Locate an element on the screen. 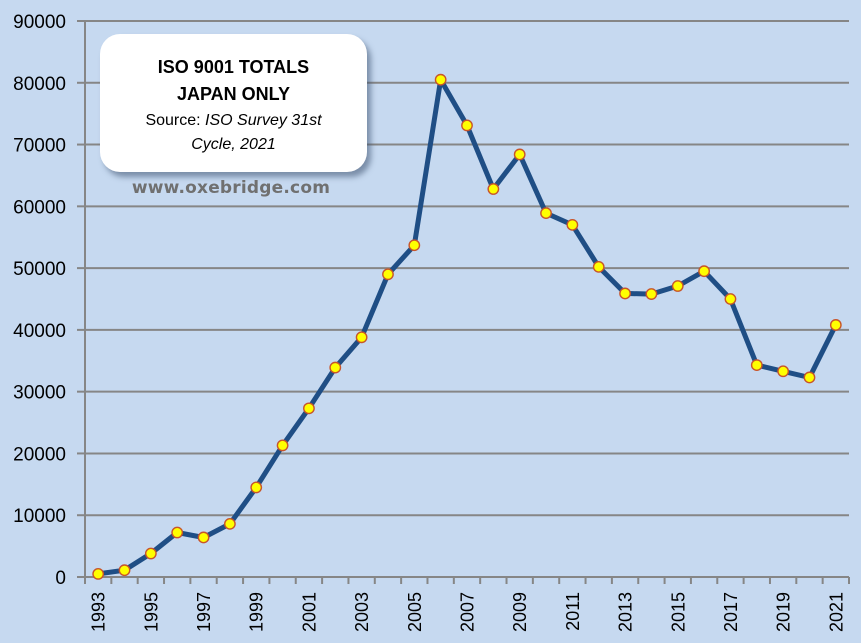 This screenshot has height=643, width=861. data-point-2021 is located at coordinates (835, 325).